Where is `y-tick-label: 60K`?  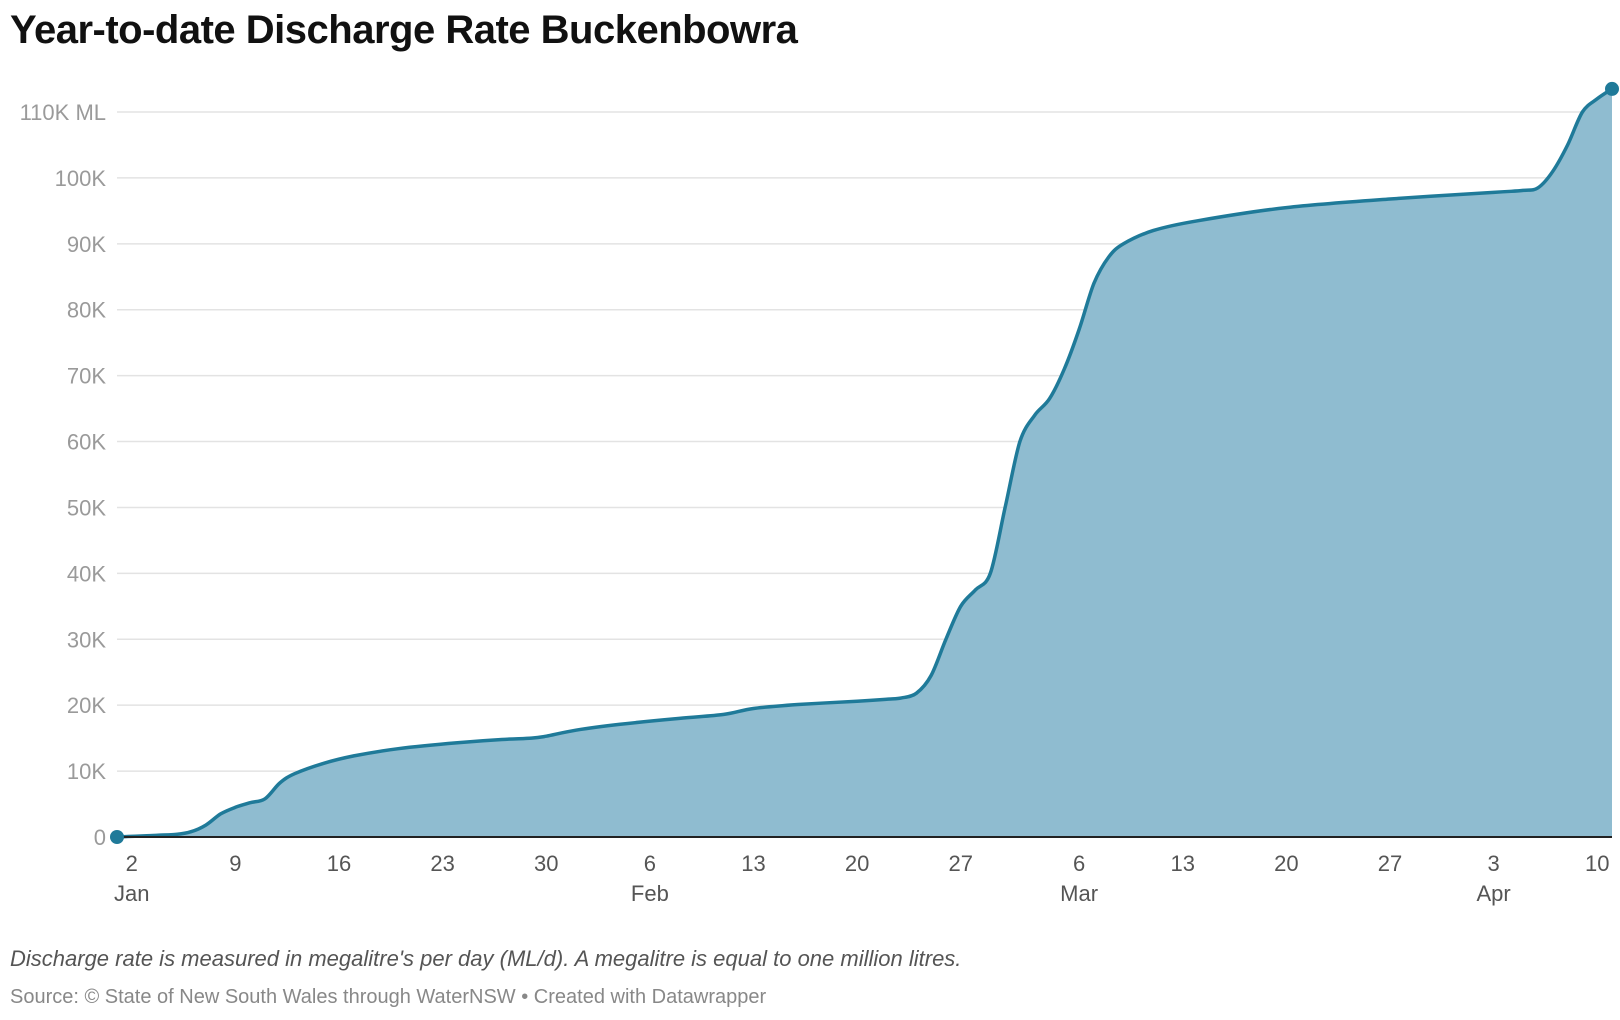
y-tick-label: 60K is located at coordinates (86, 442).